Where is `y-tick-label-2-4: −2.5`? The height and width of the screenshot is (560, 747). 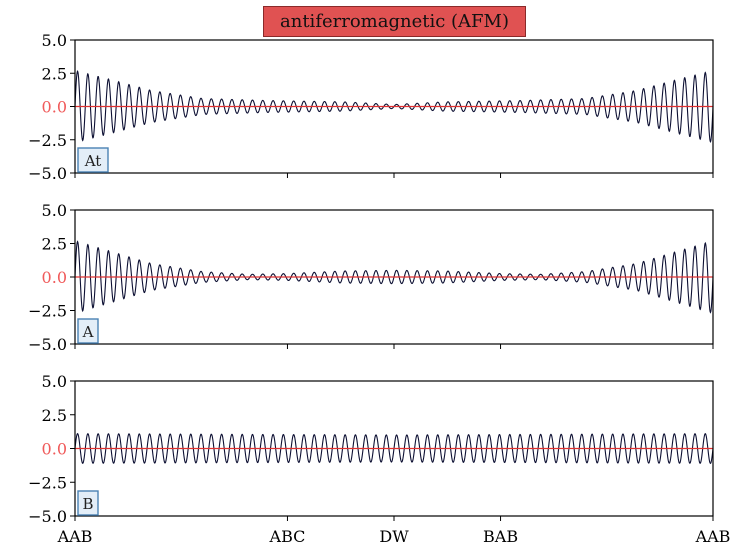 y-tick-label-2-4: −2.5 is located at coordinates (47, 311).